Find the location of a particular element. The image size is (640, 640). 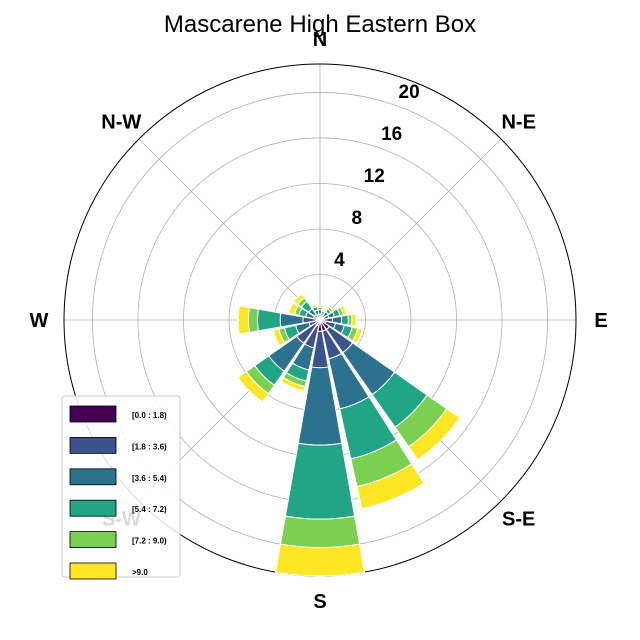

legend-label-0: [0.0 : 1.8) is located at coordinates (149, 415).